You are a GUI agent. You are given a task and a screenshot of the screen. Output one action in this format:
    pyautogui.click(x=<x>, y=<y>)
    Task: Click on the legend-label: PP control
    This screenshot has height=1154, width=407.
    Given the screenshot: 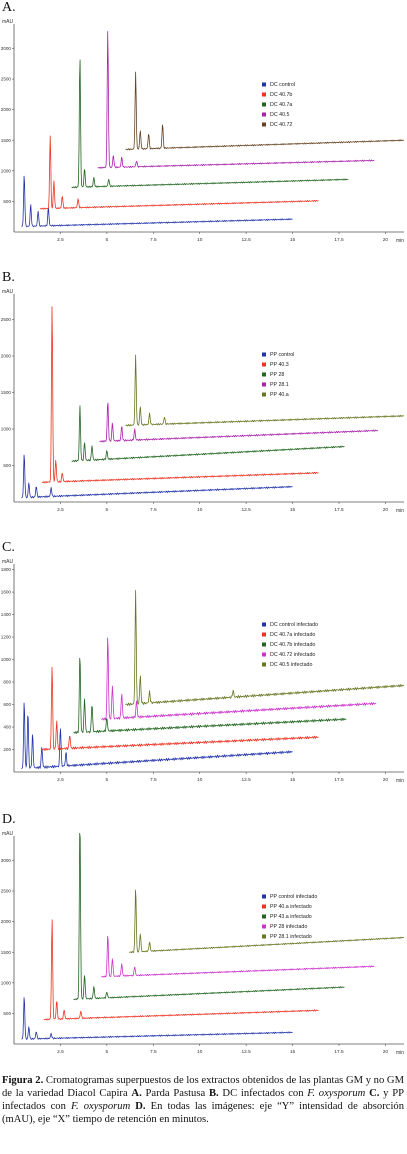 What is the action you would take?
    pyautogui.click(x=282, y=355)
    